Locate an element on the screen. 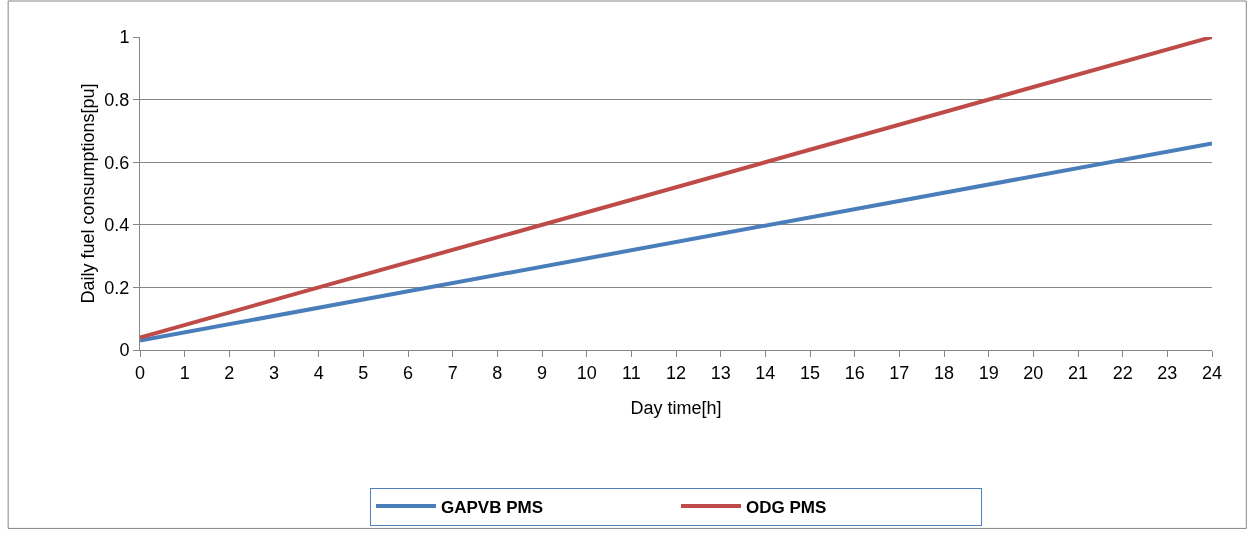 Image resolution: width=1250 pixels, height=538 pixels. x-tick-label: 5 is located at coordinates (363, 372).